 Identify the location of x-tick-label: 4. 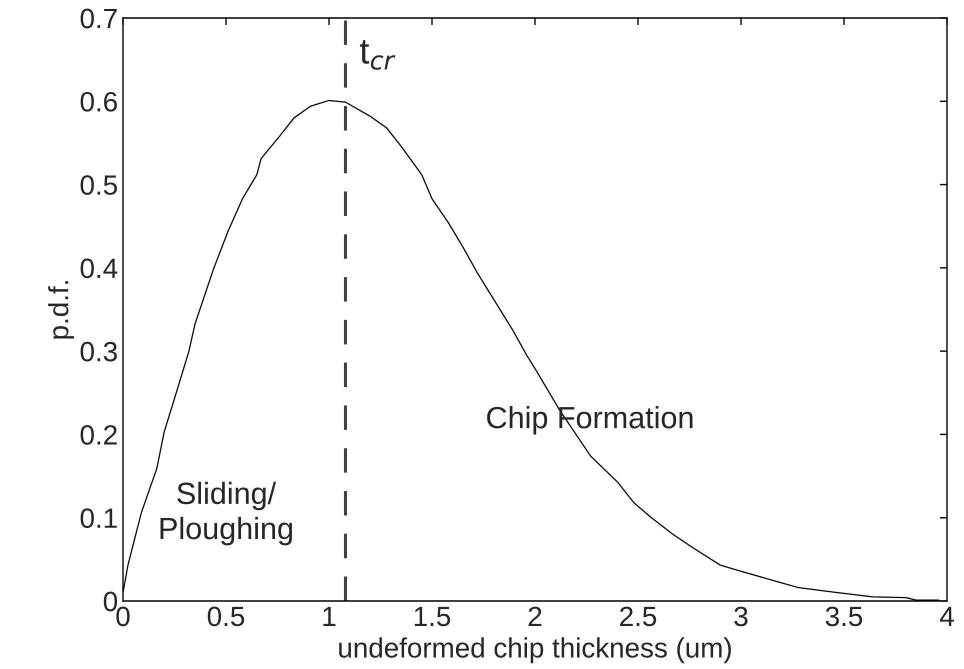
(947, 616).